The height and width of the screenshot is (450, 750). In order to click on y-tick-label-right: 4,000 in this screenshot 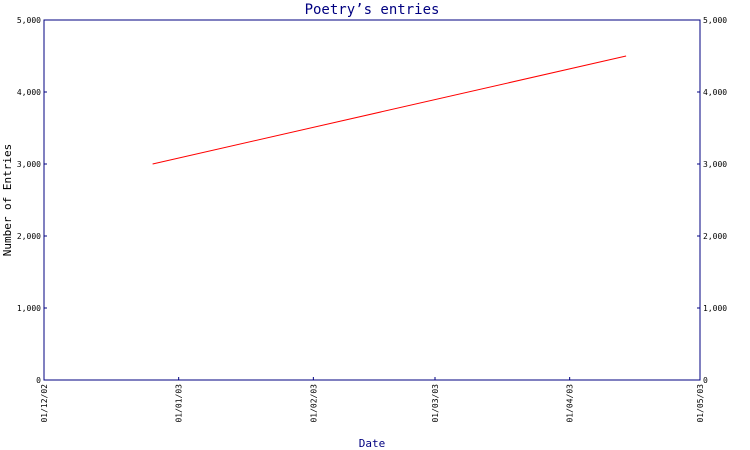, I will do `click(715, 92)`.